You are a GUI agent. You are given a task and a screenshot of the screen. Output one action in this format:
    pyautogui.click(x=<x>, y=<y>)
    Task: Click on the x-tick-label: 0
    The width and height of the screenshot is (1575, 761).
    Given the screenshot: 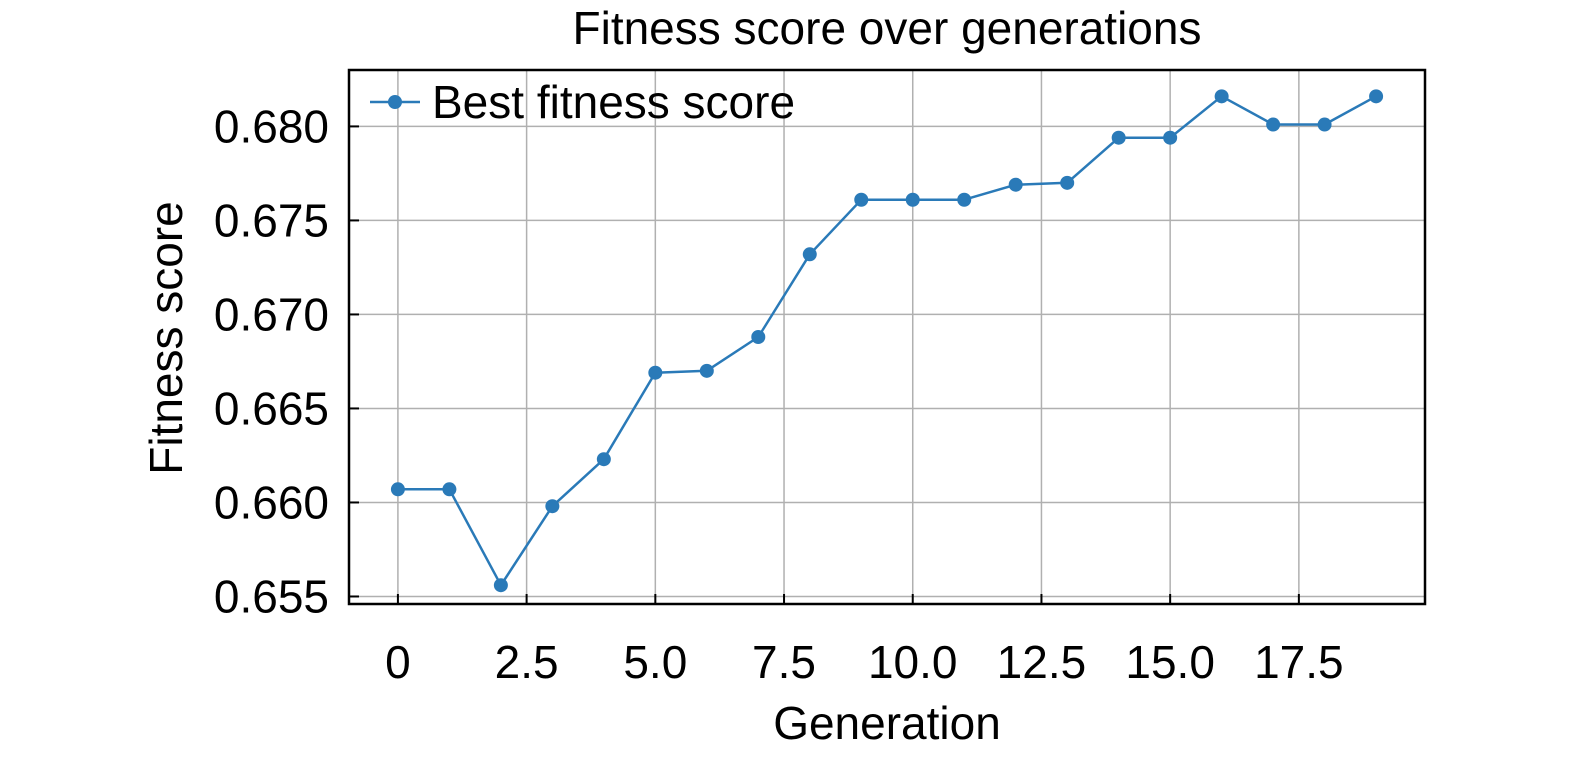 What is the action you would take?
    pyautogui.click(x=398, y=662)
    